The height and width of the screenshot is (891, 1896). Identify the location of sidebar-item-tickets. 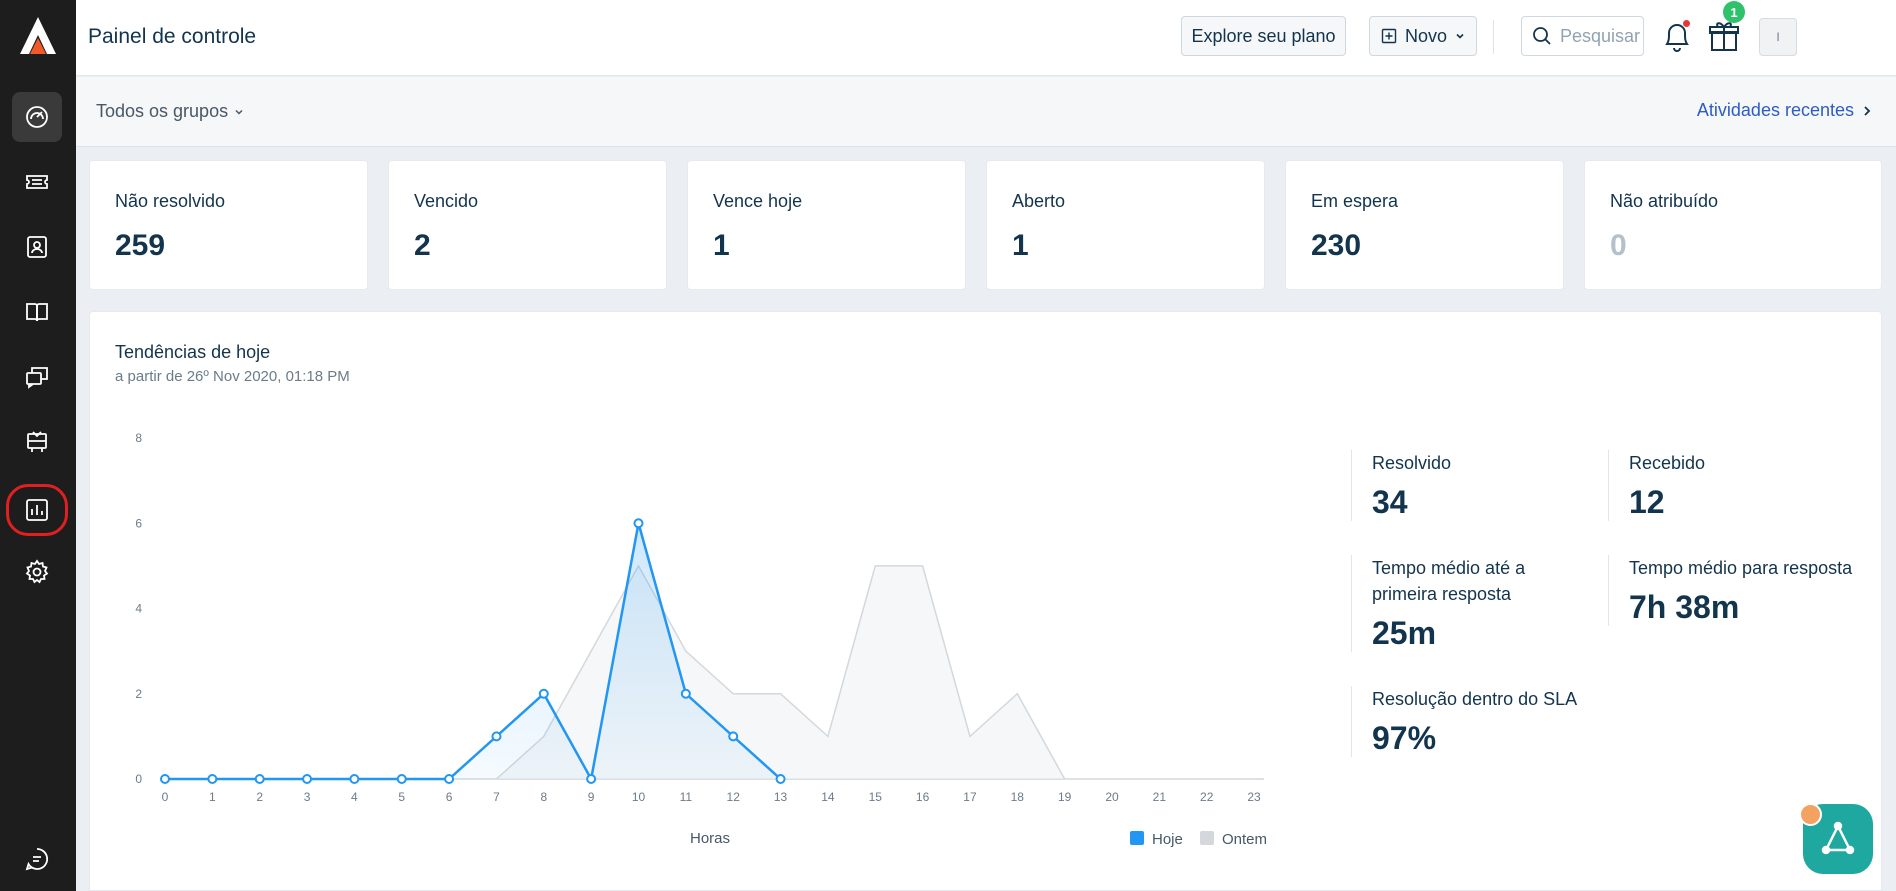
(37, 182).